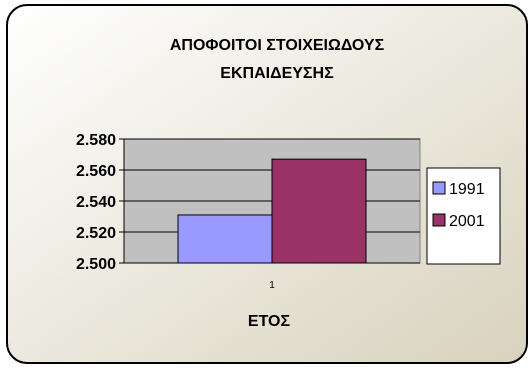 The height and width of the screenshot is (373, 531). I want to click on legend-swatch-1991, so click(439, 188).